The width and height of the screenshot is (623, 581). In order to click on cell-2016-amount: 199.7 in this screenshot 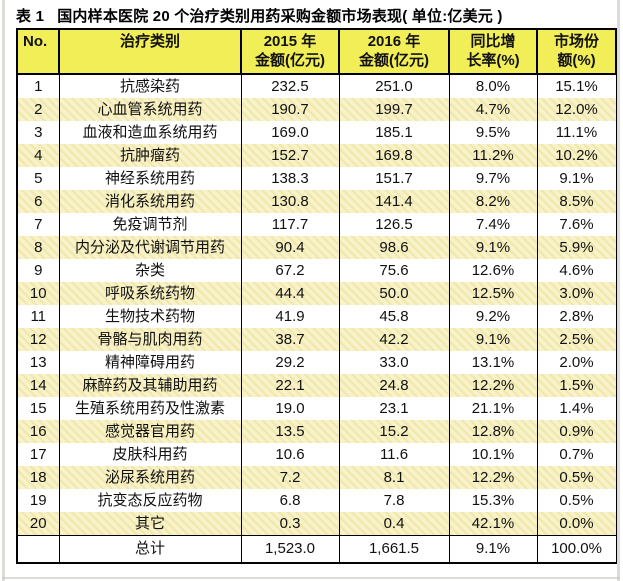, I will do `click(394, 109)`.